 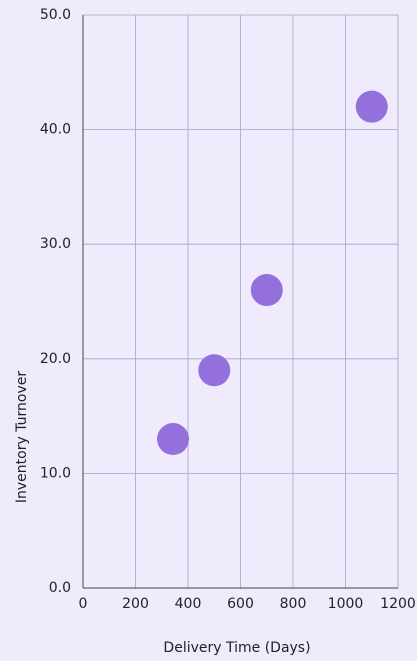 I want to click on y-tick-label: 50.0, so click(x=55, y=15).